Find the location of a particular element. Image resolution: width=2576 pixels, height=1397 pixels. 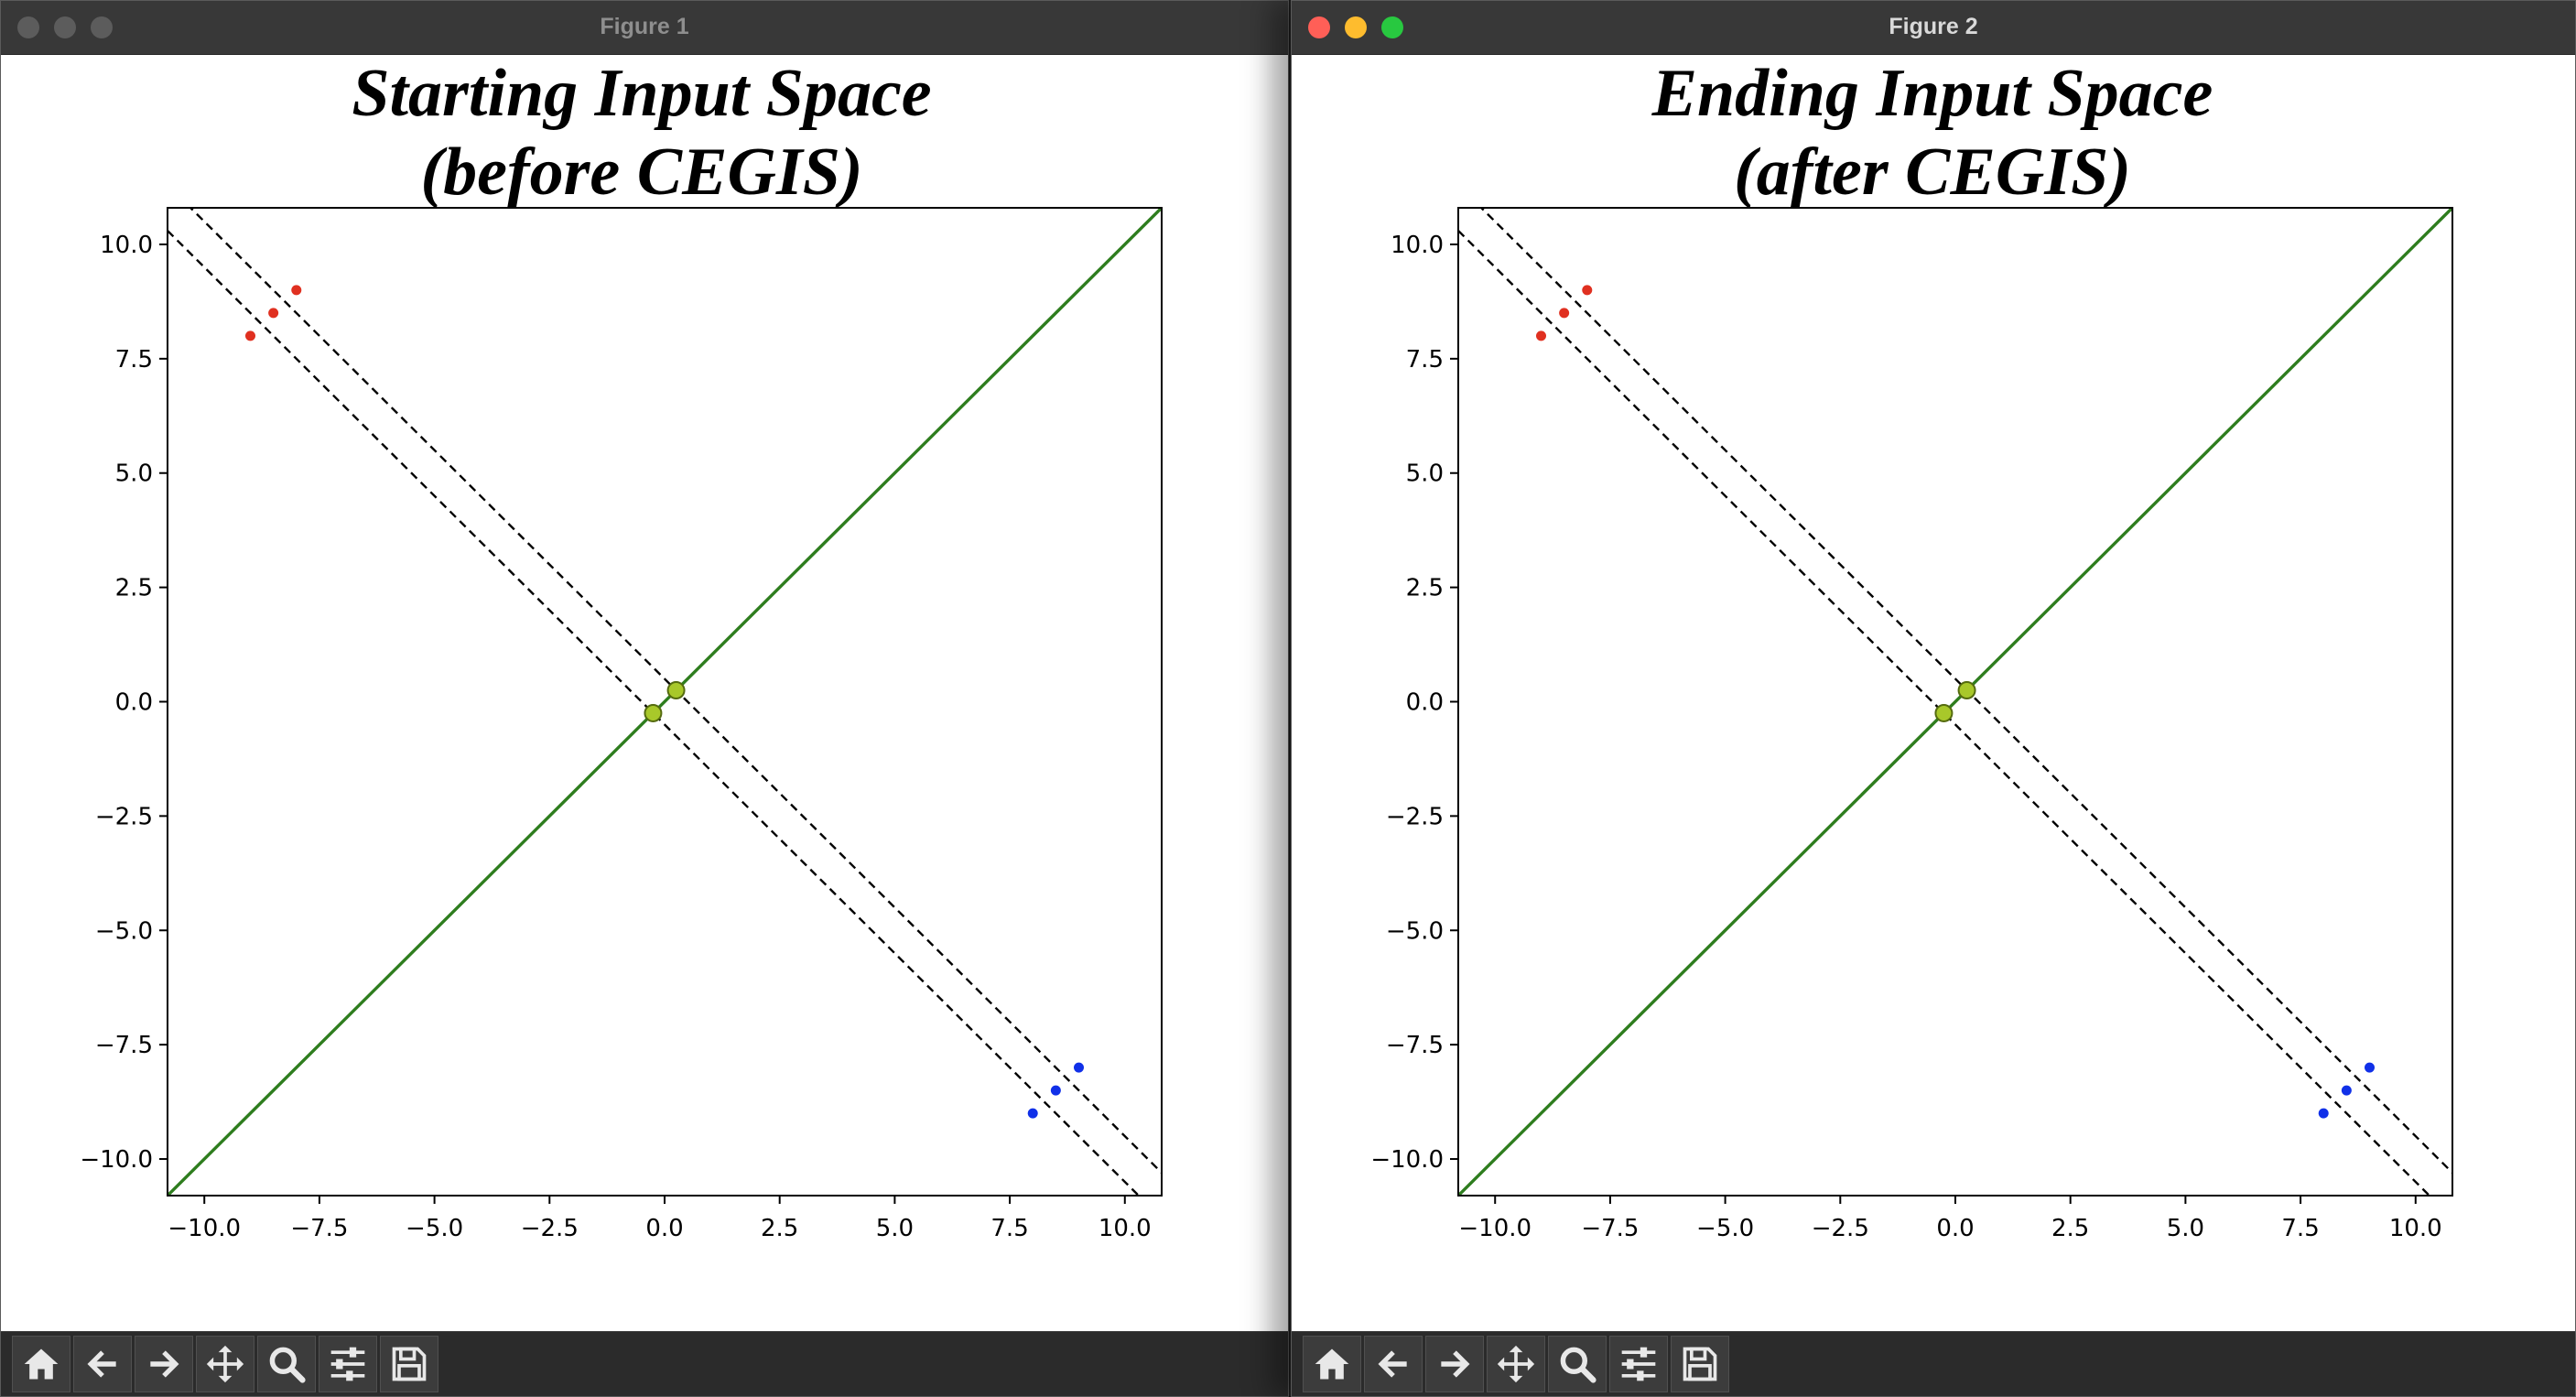

title-bar: Figure 1 is located at coordinates (645, 28).